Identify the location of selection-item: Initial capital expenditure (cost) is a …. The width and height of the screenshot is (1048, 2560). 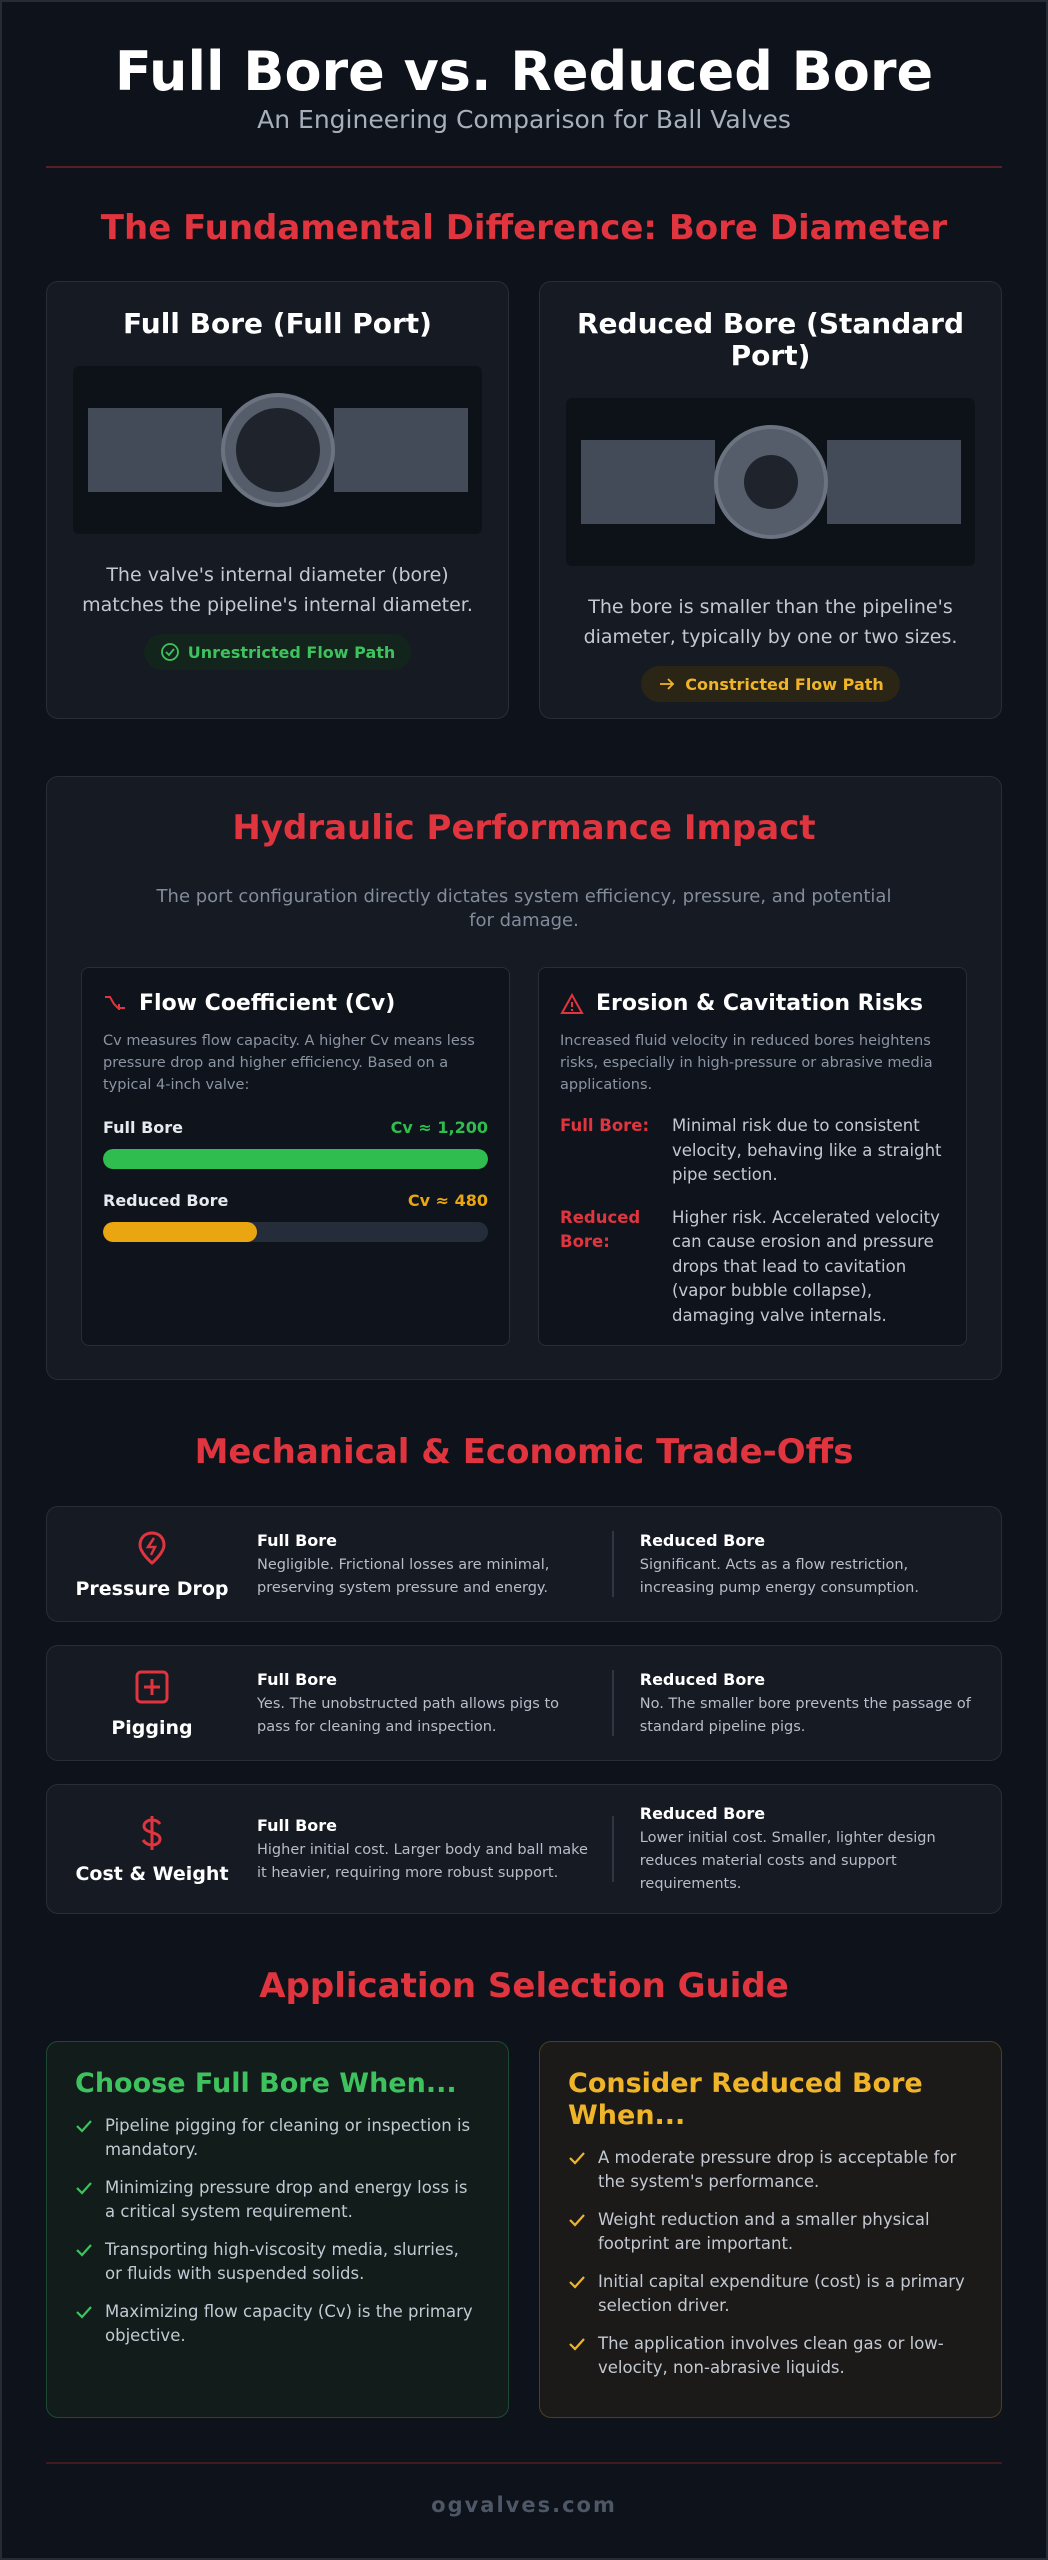
(770, 2294).